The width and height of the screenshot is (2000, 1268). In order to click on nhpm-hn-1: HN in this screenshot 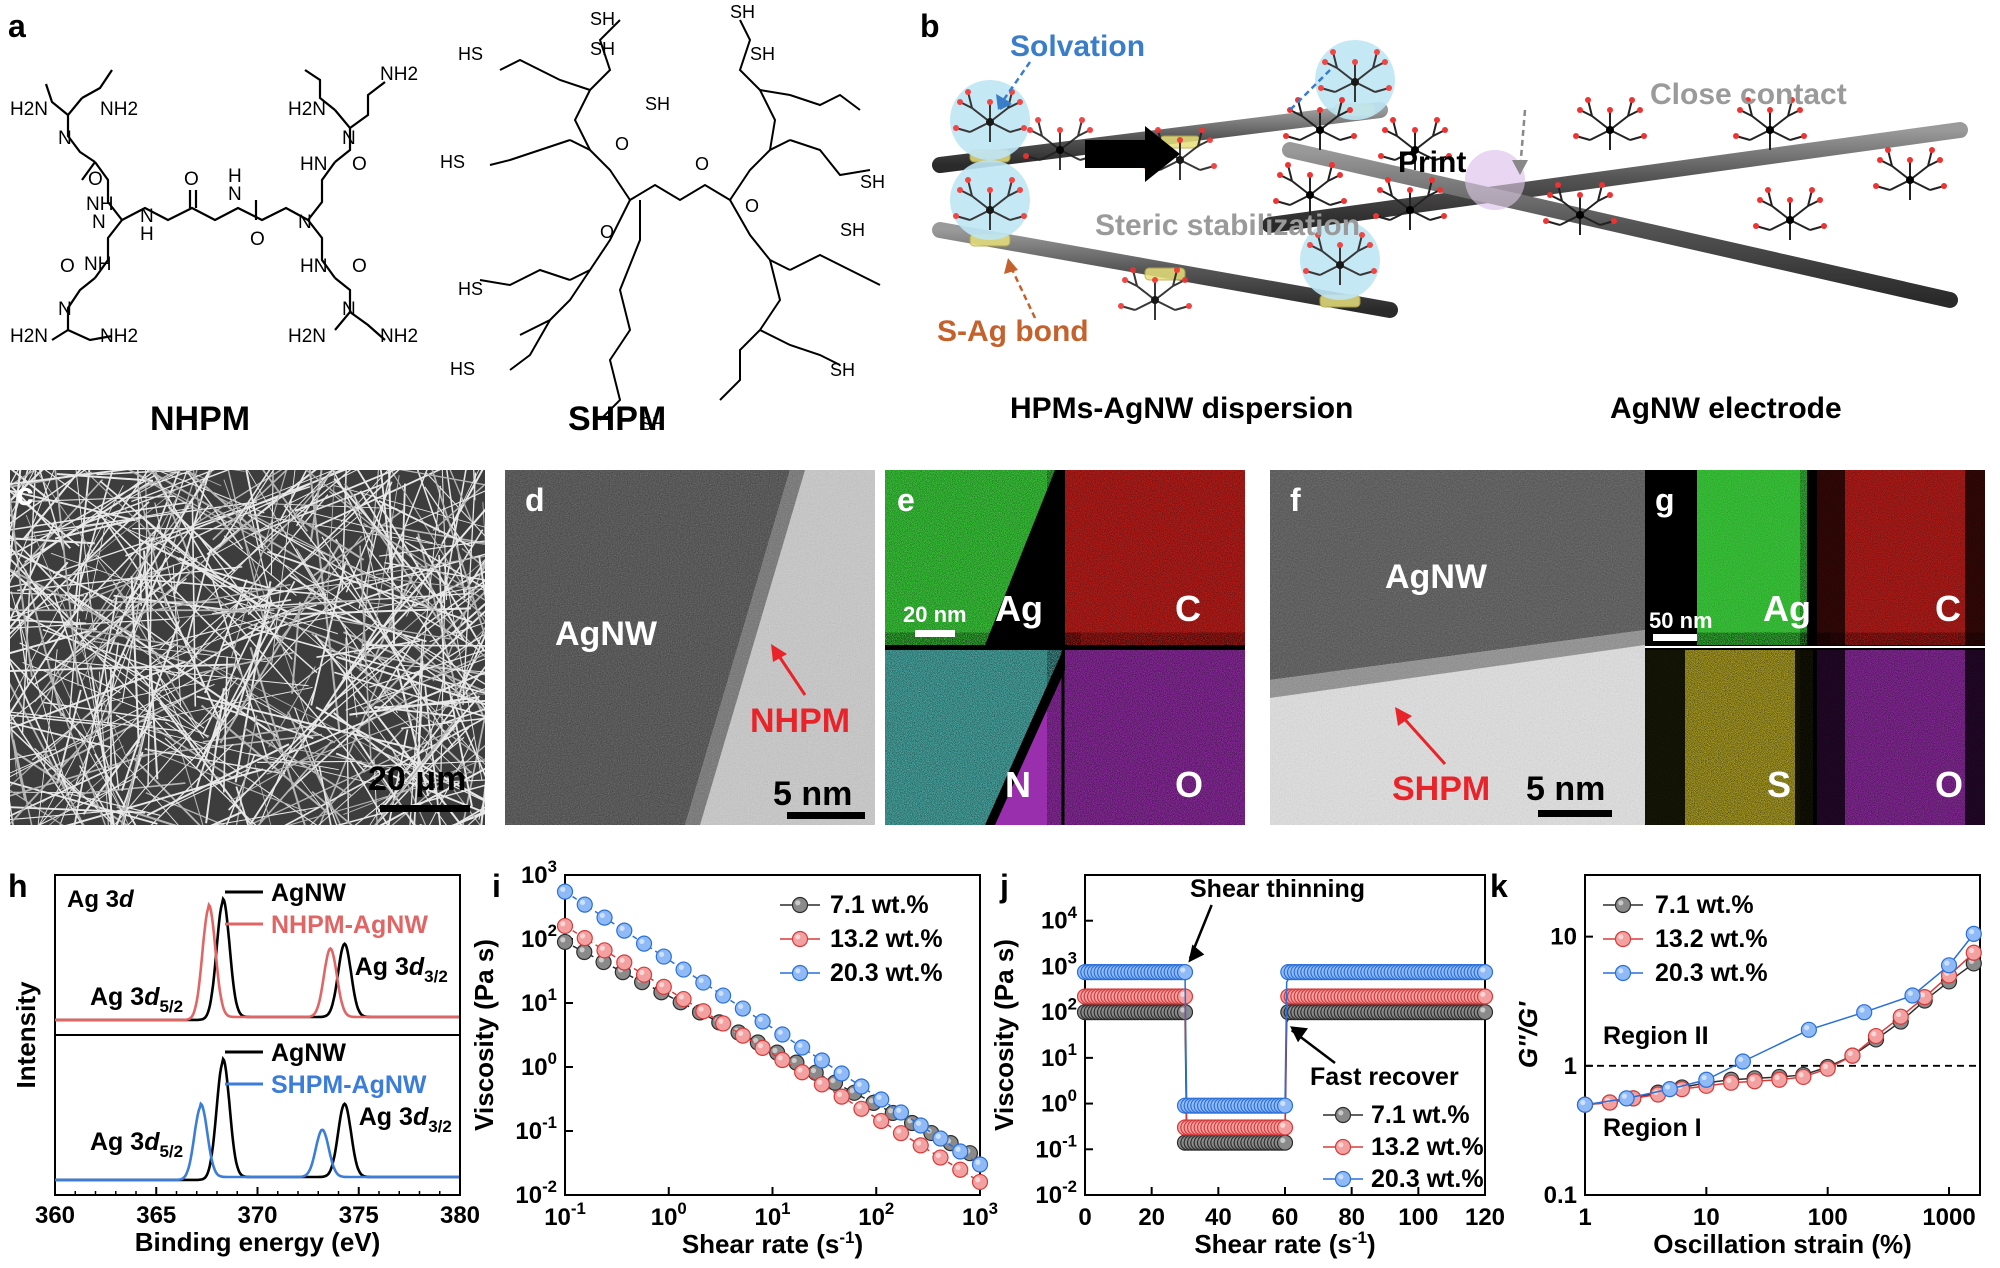, I will do `click(313, 164)`.